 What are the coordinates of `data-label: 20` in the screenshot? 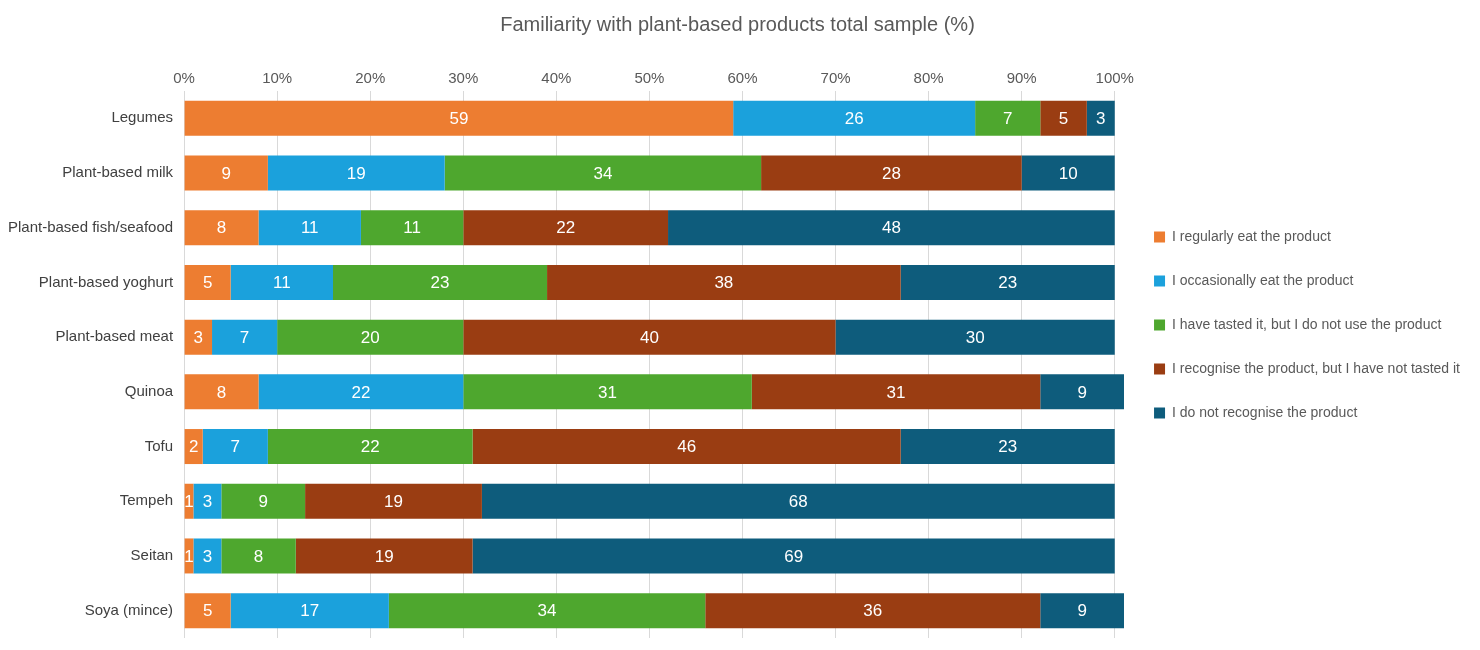 It's located at (370, 337).